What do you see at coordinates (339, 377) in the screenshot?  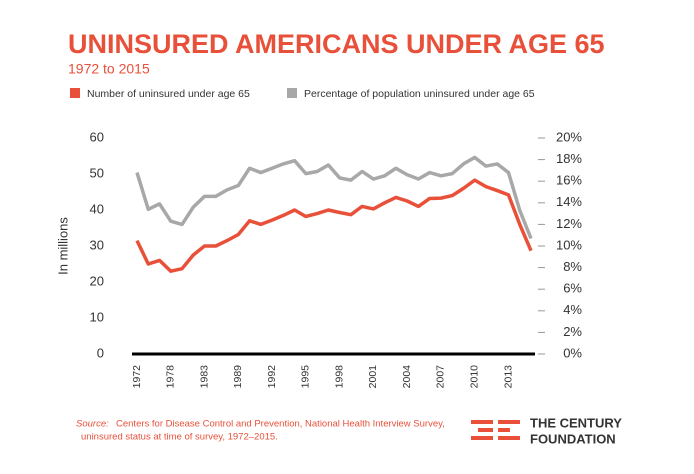 I see `x-tick-label: 1998` at bounding box center [339, 377].